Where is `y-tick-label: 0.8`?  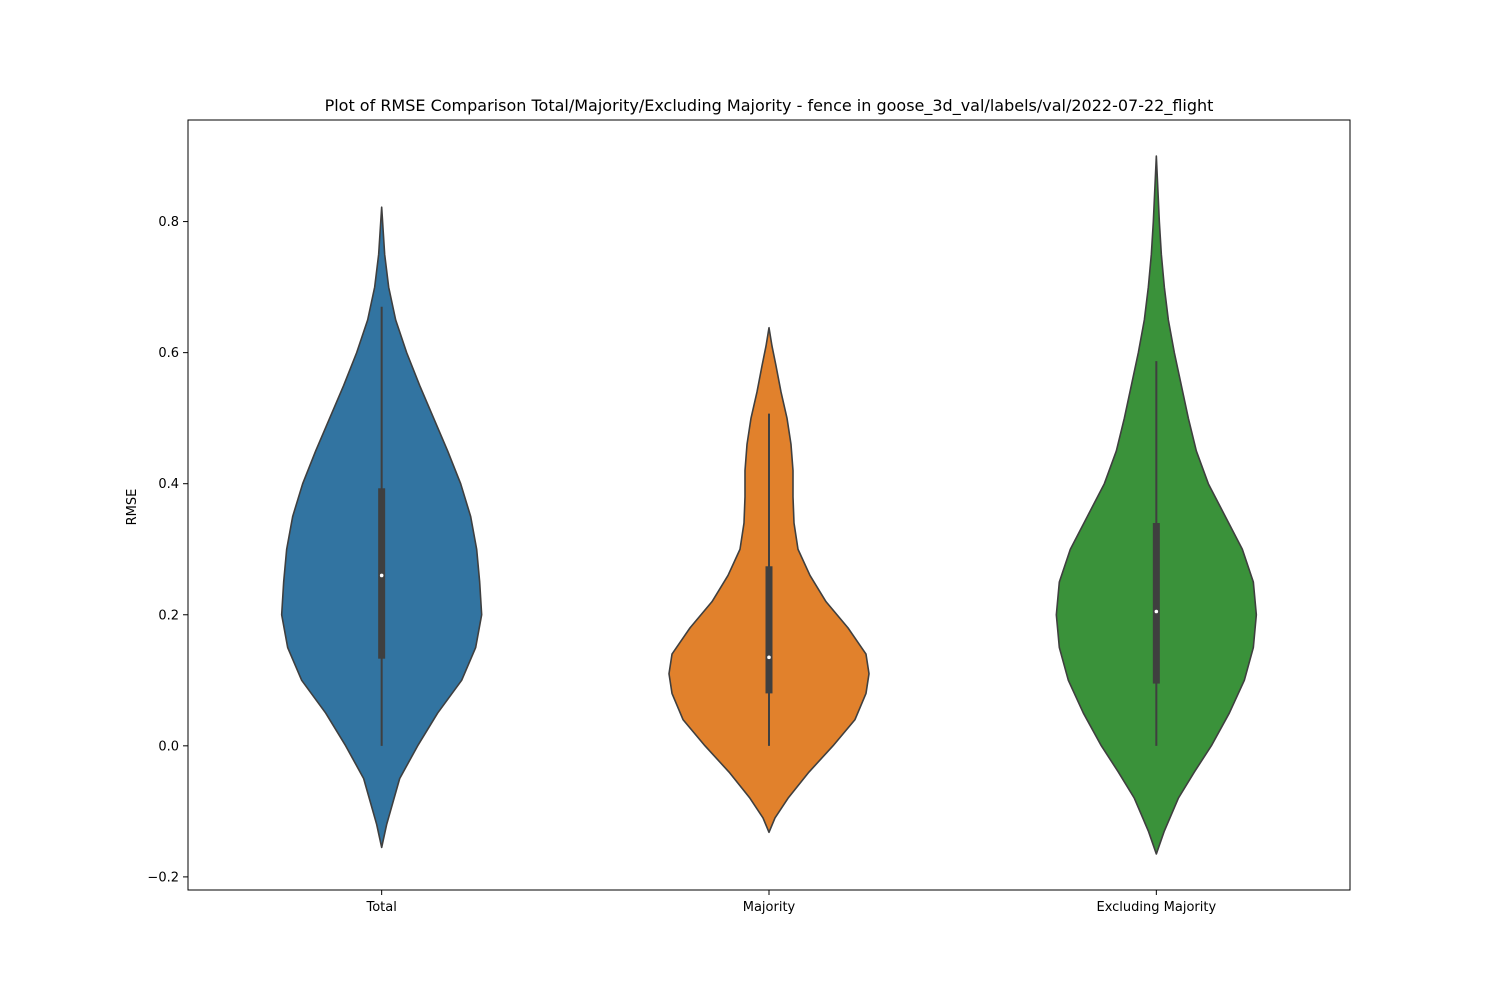
y-tick-label: 0.8 is located at coordinates (168, 222).